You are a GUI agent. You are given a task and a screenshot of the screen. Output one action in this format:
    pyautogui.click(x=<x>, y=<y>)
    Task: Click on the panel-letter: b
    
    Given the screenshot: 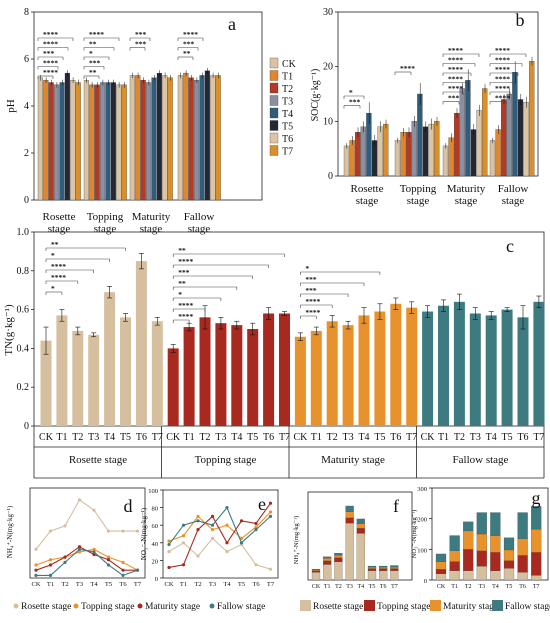 What is the action you would take?
    pyautogui.click(x=520, y=20)
    